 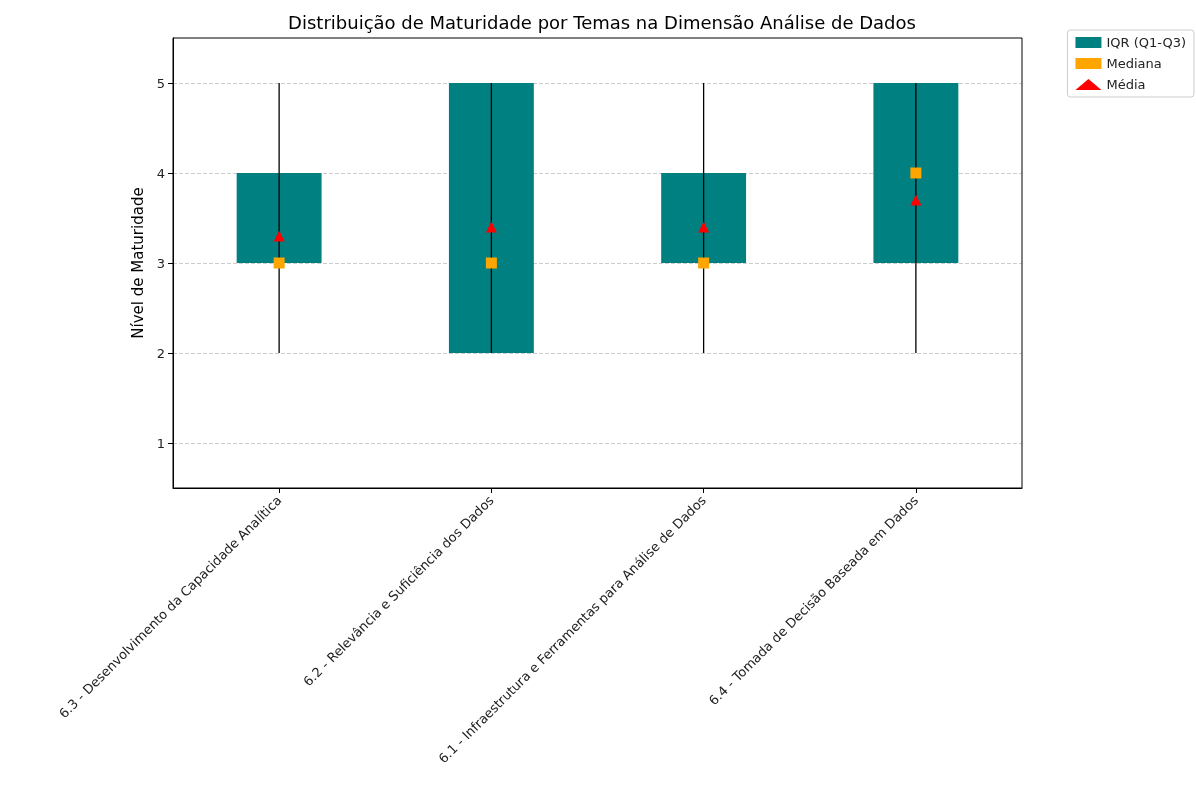 What do you see at coordinates (160, 353) in the screenshot?
I see `y-tick-label: 2` at bounding box center [160, 353].